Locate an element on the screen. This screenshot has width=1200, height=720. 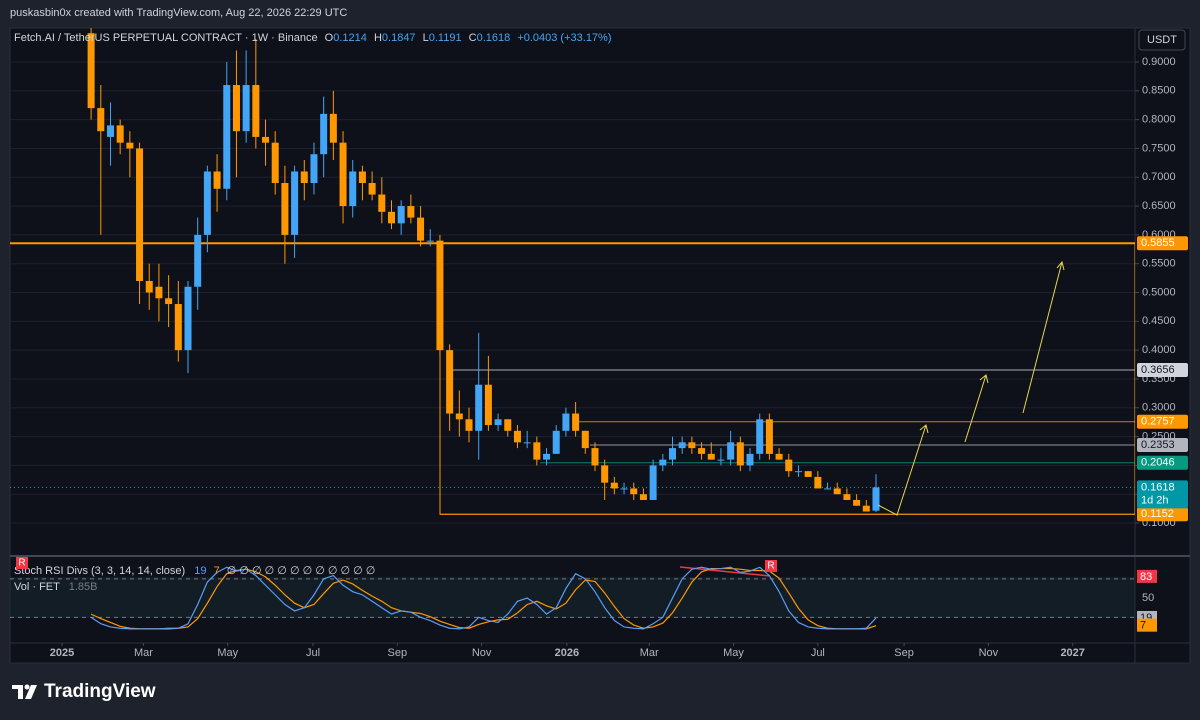
volume-title: Vol · FET is located at coordinates (37, 587).